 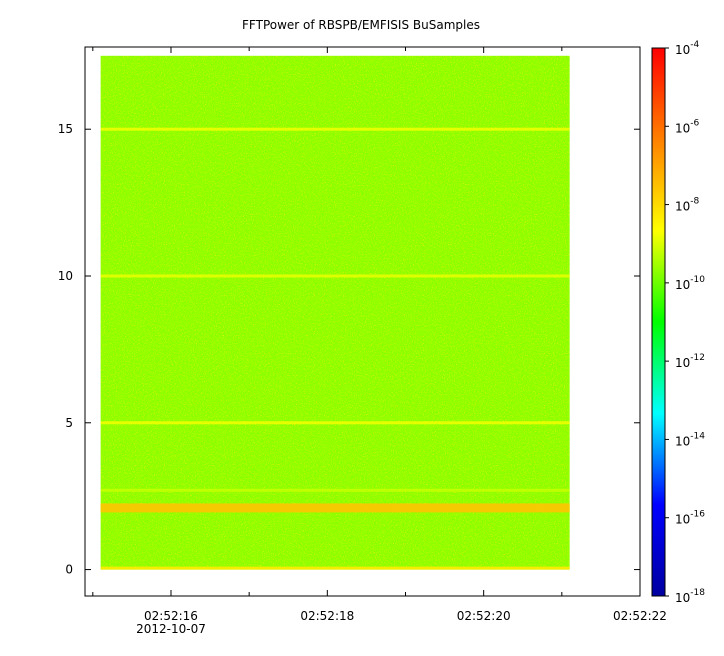 I want to click on x-date-label: 2012-10-07, so click(x=171, y=629).